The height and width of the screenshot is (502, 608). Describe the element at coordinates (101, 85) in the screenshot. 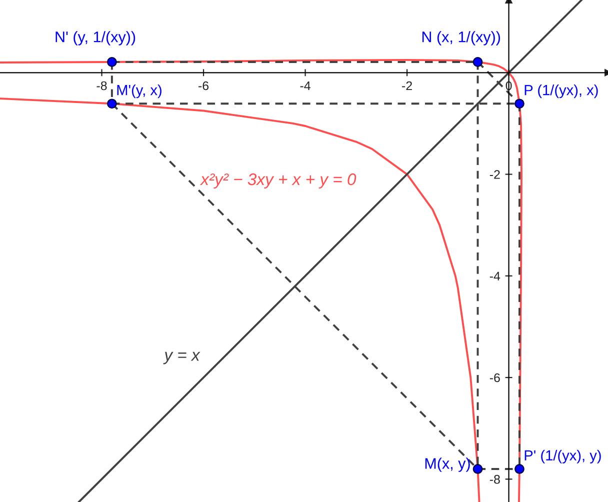

I see `x-tick-label: -8` at that location.